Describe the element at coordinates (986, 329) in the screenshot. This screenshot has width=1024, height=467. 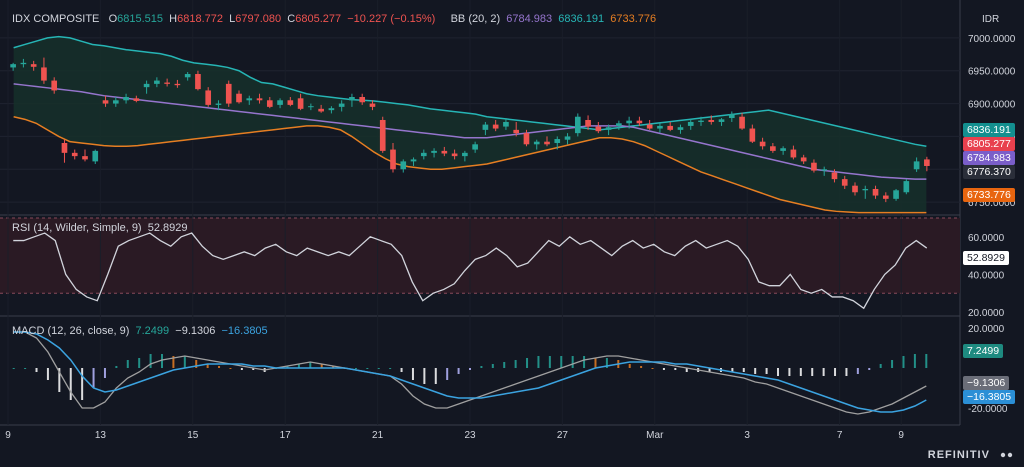
I see `macd-tick-label: 20.0000` at that location.